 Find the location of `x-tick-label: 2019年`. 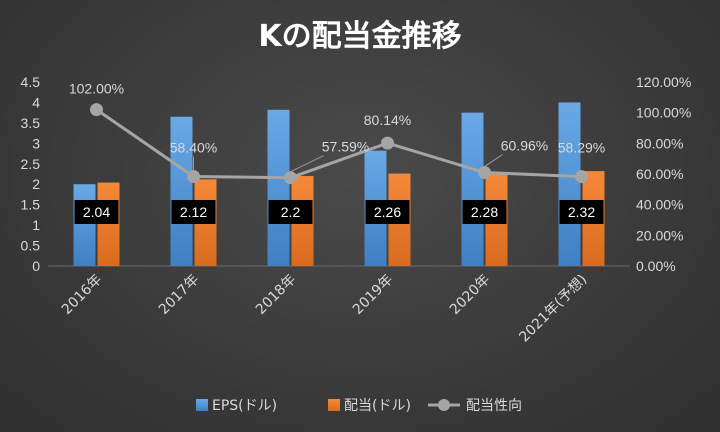

x-tick-label: 2019年 is located at coordinates (373, 295).